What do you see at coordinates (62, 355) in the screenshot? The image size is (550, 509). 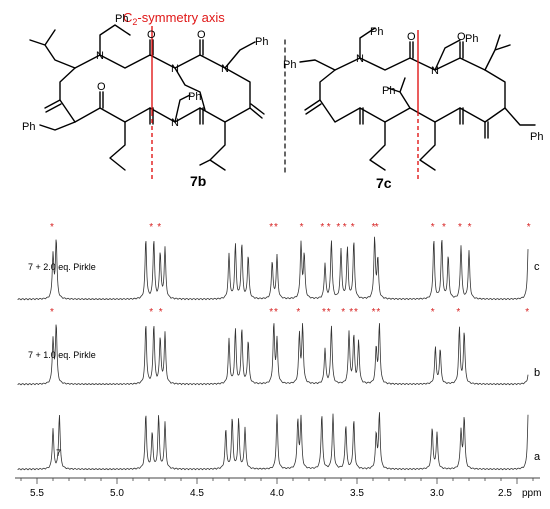 I see `condition-label-b: 7 + 1.0 eq. Pirkle` at bounding box center [62, 355].